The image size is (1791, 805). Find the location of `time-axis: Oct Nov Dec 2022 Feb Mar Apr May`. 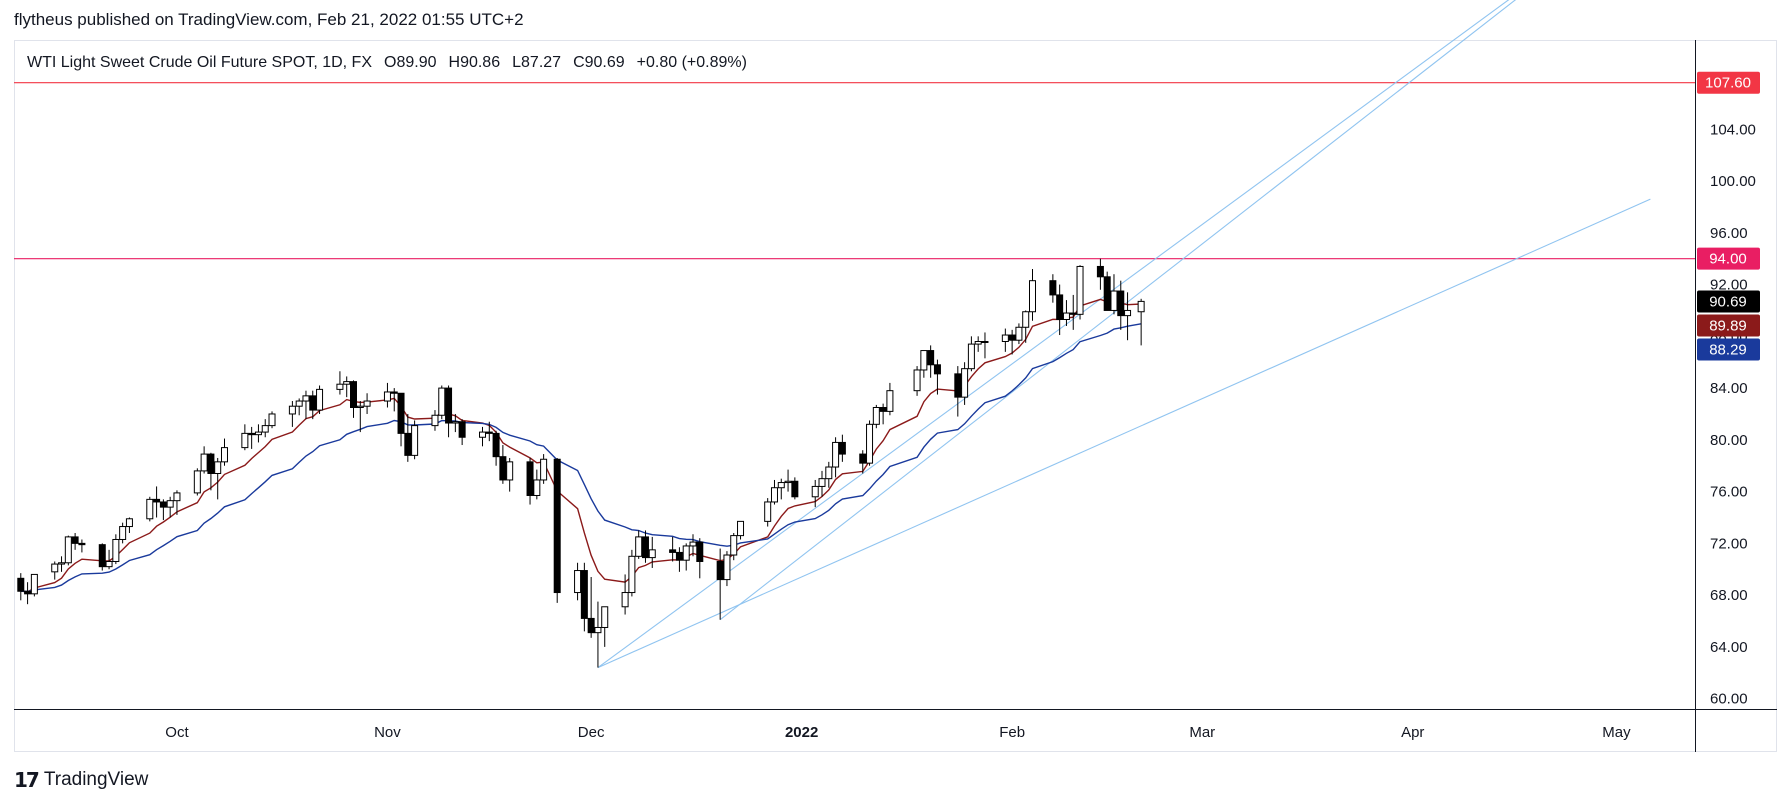

time-axis: Oct Nov Dec 2022 Feb Mar Apr May is located at coordinates (898, 732).